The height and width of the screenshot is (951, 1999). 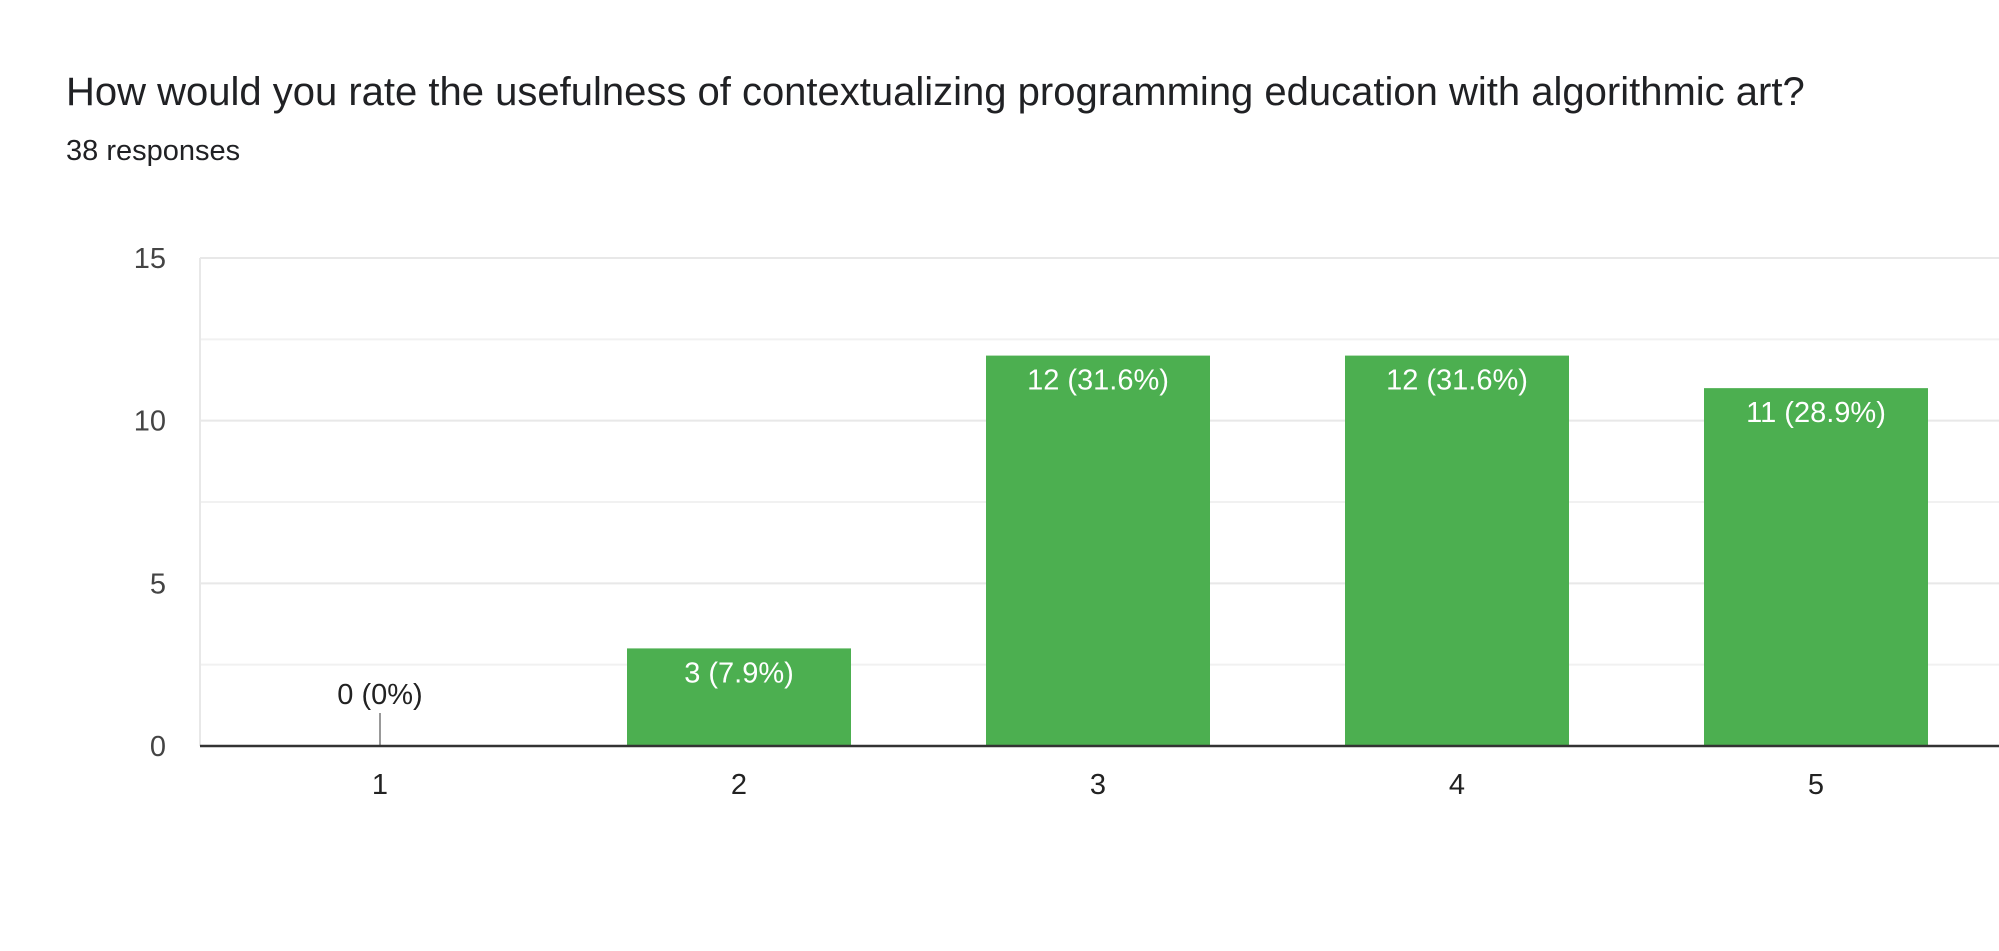 I want to click on x-tick-label: 4, so click(x=1457, y=785).